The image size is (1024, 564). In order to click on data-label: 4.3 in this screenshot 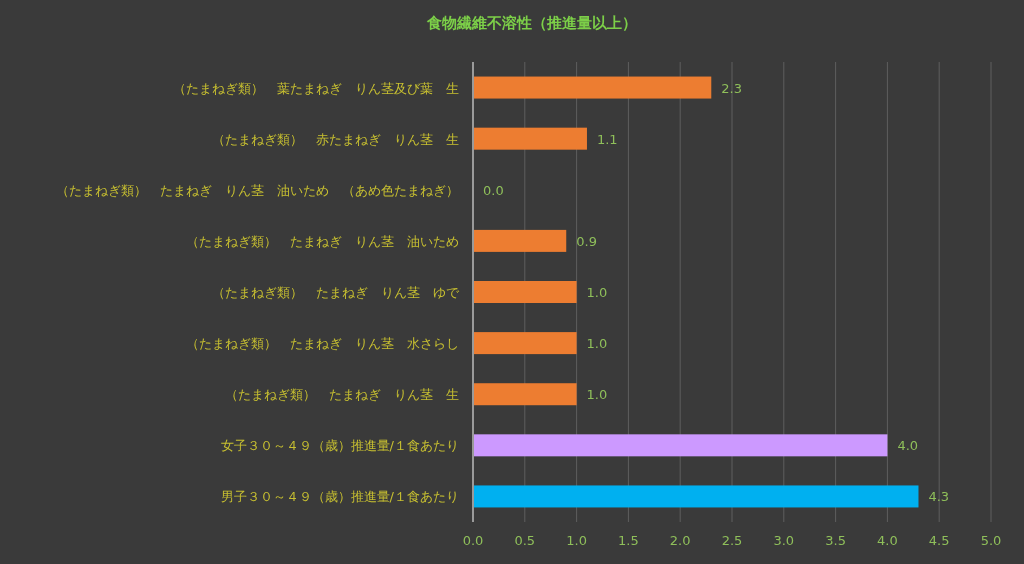, I will do `click(939, 497)`.